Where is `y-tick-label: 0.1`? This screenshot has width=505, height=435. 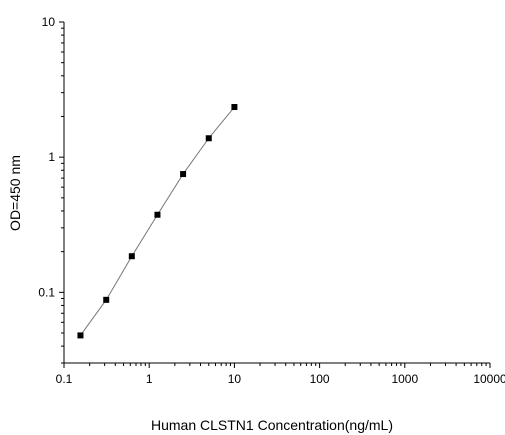 y-tick-label: 0.1 is located at coordinates (46, 292).